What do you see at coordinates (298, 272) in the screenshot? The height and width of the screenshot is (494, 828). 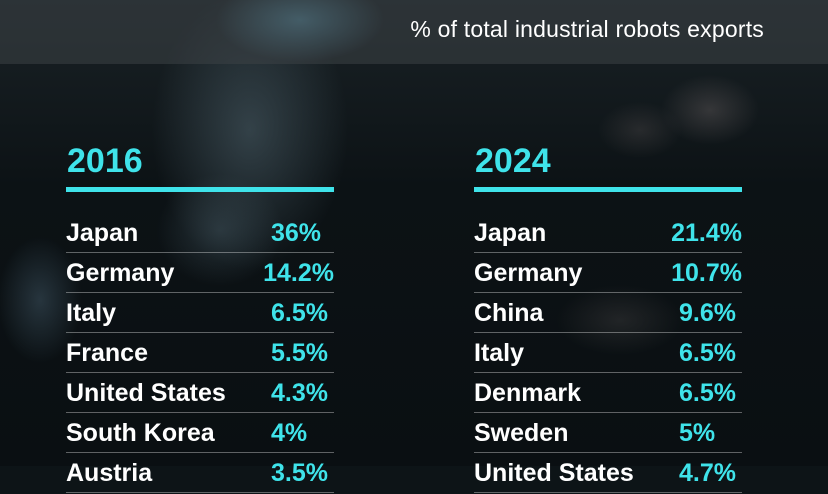 I see `export-share: 14.2%` at bounding box center [298, 272].